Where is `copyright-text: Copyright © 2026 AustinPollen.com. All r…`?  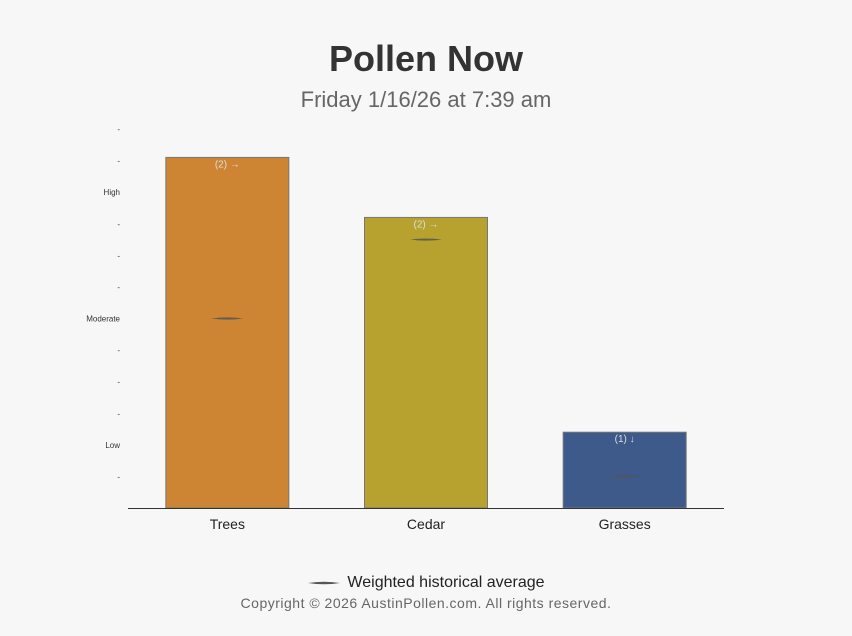 copyright-text: Copyright © 2026 AustinPollen.com. All r… is located at coordinates (426, 603).